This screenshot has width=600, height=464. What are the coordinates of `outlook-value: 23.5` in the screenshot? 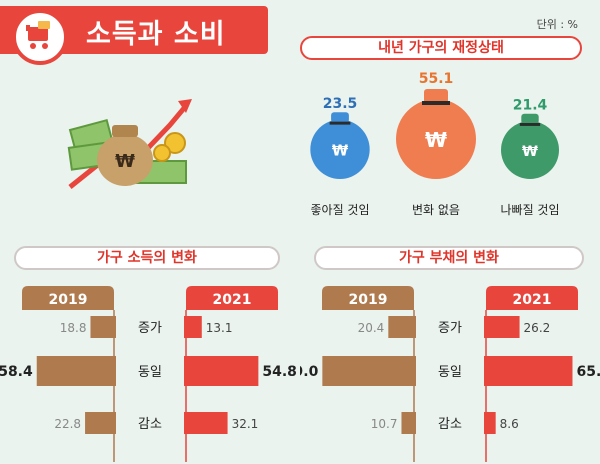 It's located at (340, 104).